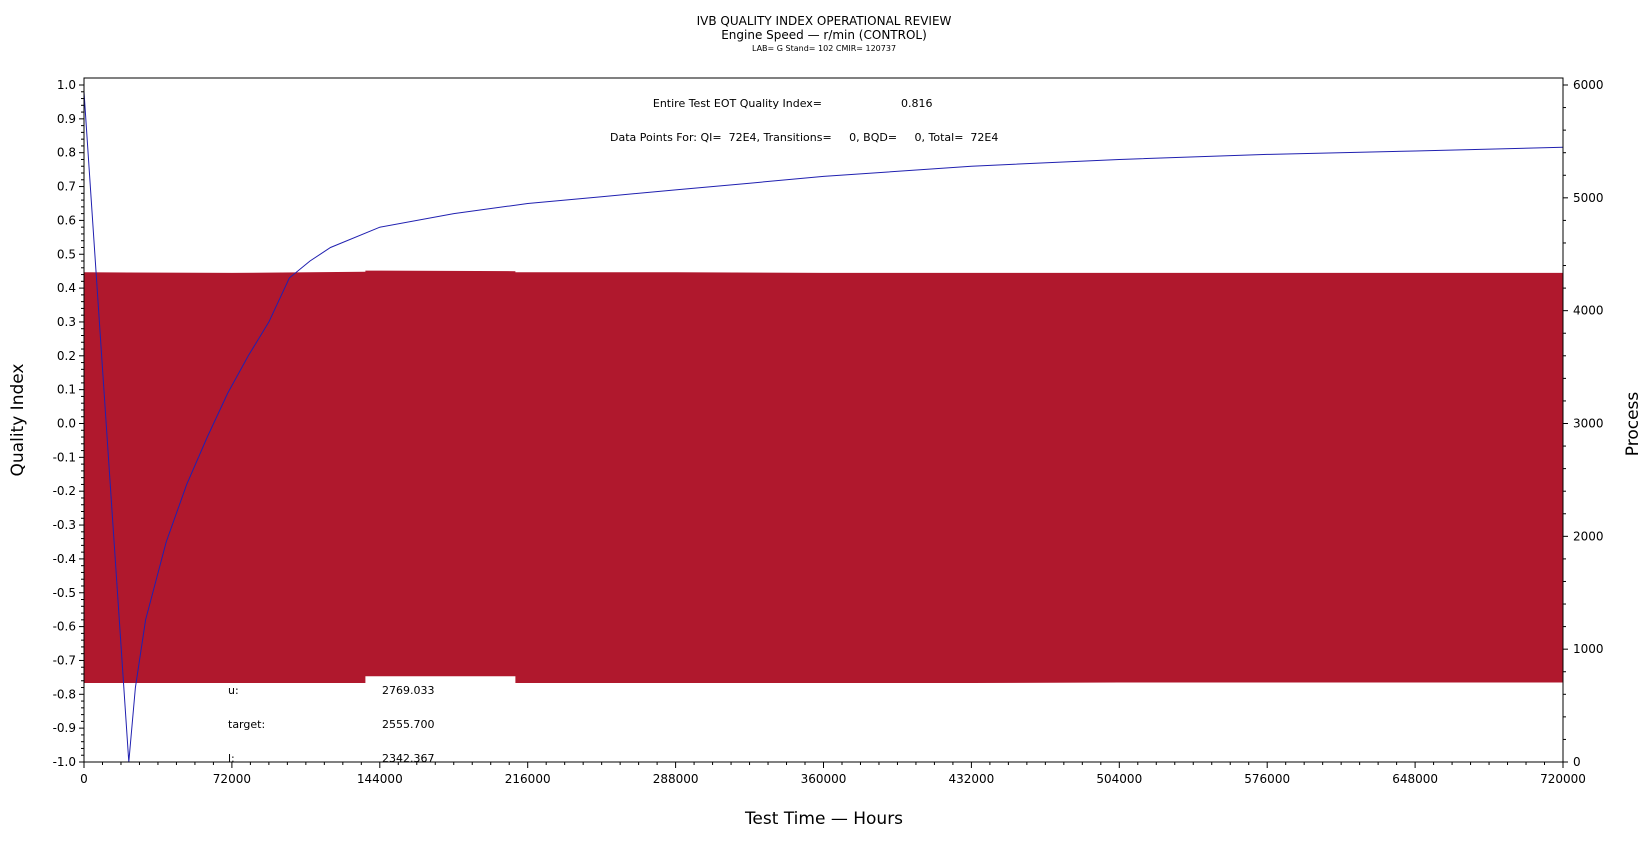 This screenshot has height=845, width=1648. I want to click on y-tick-label: 0.6, so click(66, 220).